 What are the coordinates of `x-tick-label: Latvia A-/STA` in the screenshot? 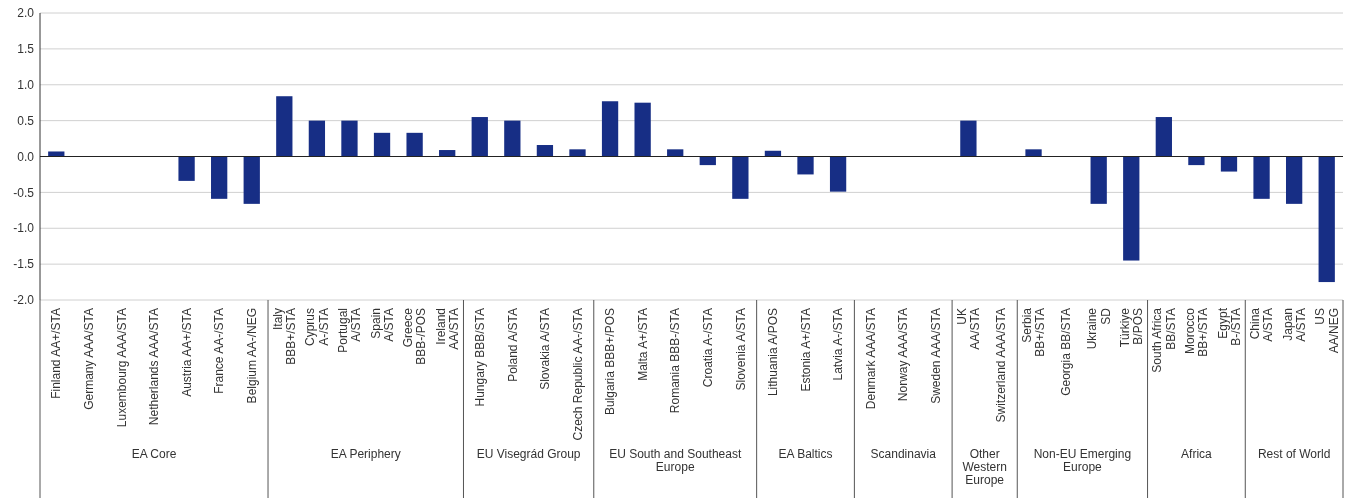 It's located at (838, 344).